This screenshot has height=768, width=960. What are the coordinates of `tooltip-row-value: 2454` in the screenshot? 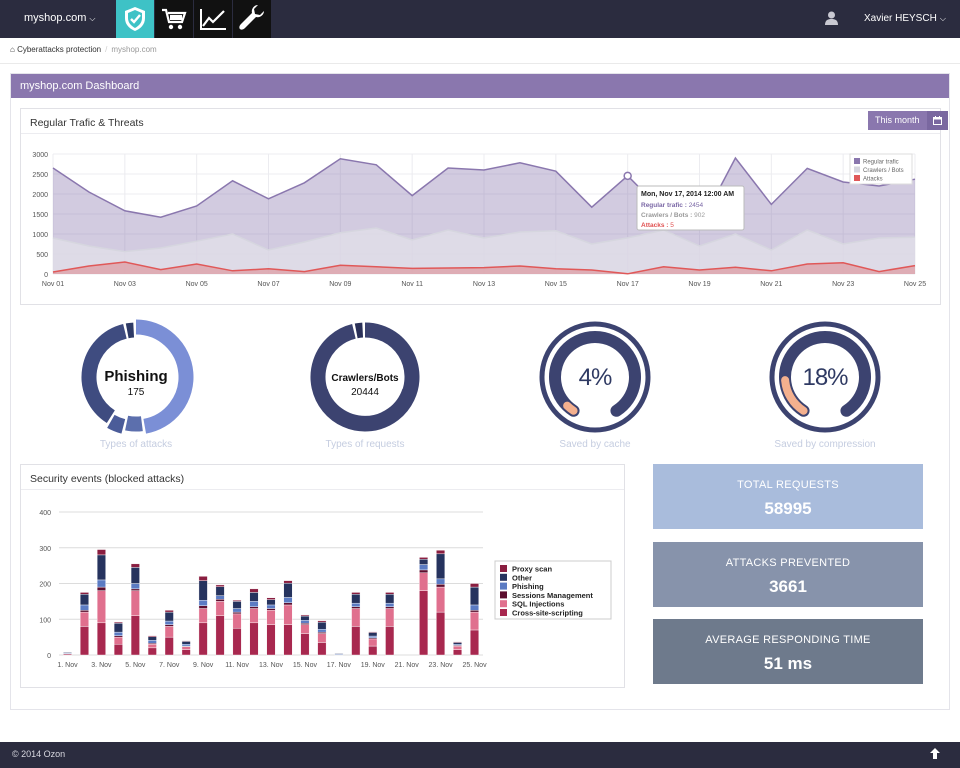 It's located at (696, 205).